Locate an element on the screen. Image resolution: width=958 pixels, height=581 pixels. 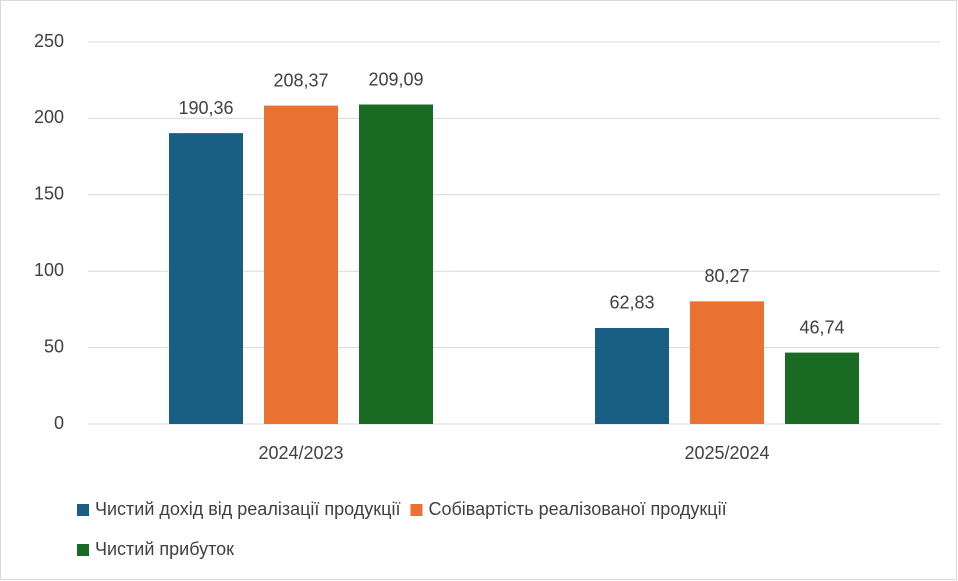
x-tick-label: 2025/2024 is located at coordinates (726, 453).